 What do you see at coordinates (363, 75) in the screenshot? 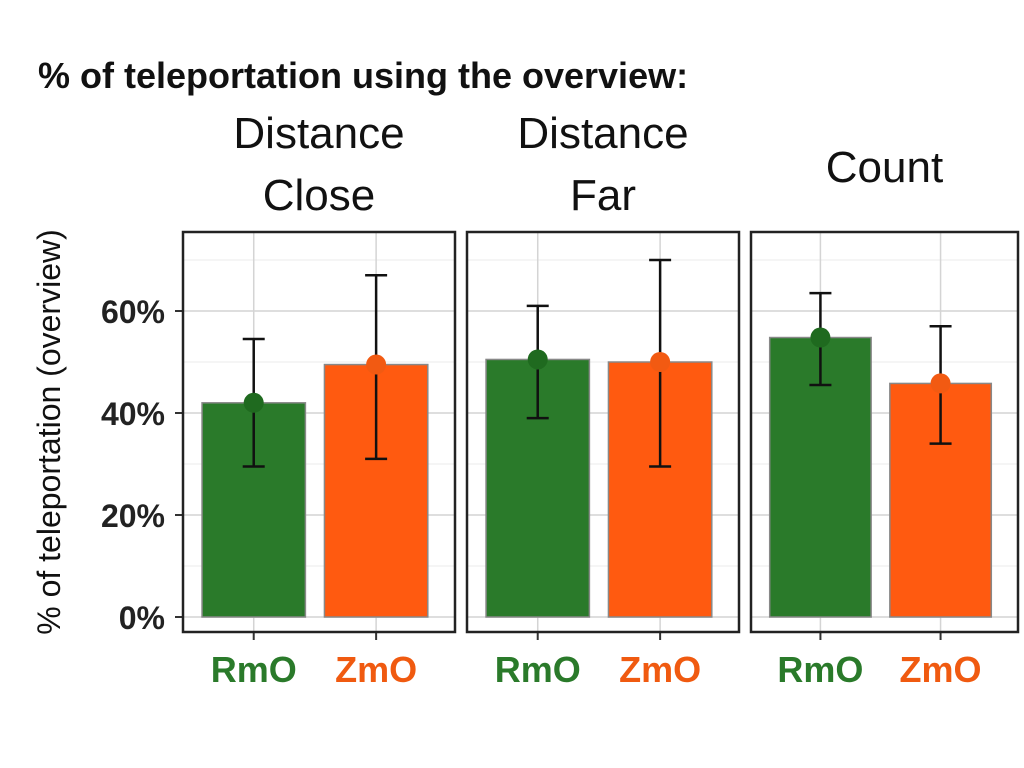
I see `chart-title: % of teleportation using the overview:` at bounding box center [363, 75].